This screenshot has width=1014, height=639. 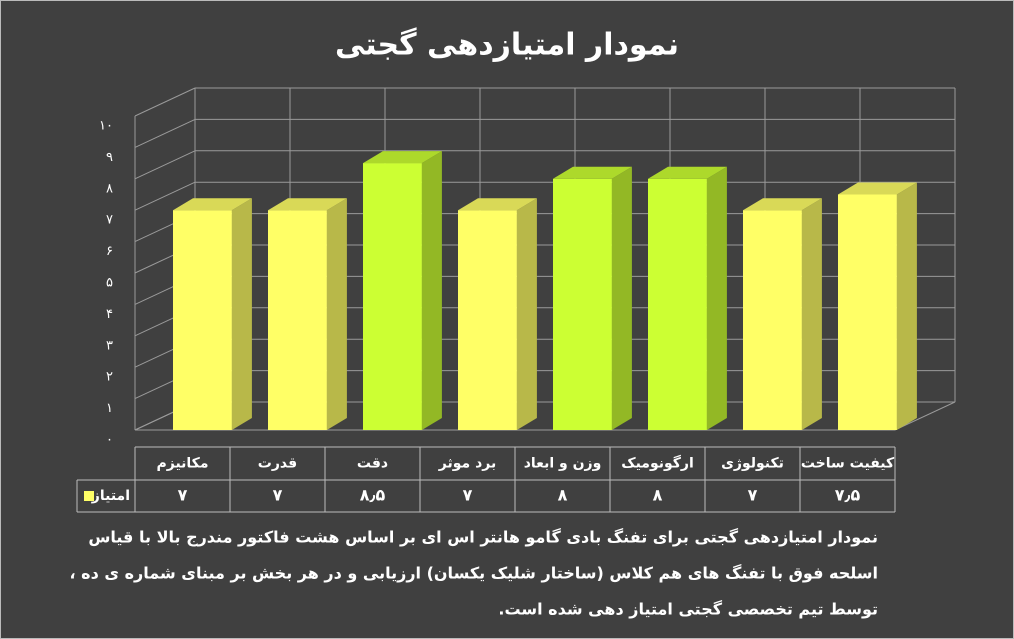 I want to click on y-tick-label: ۲, so click(x=109, y=377).